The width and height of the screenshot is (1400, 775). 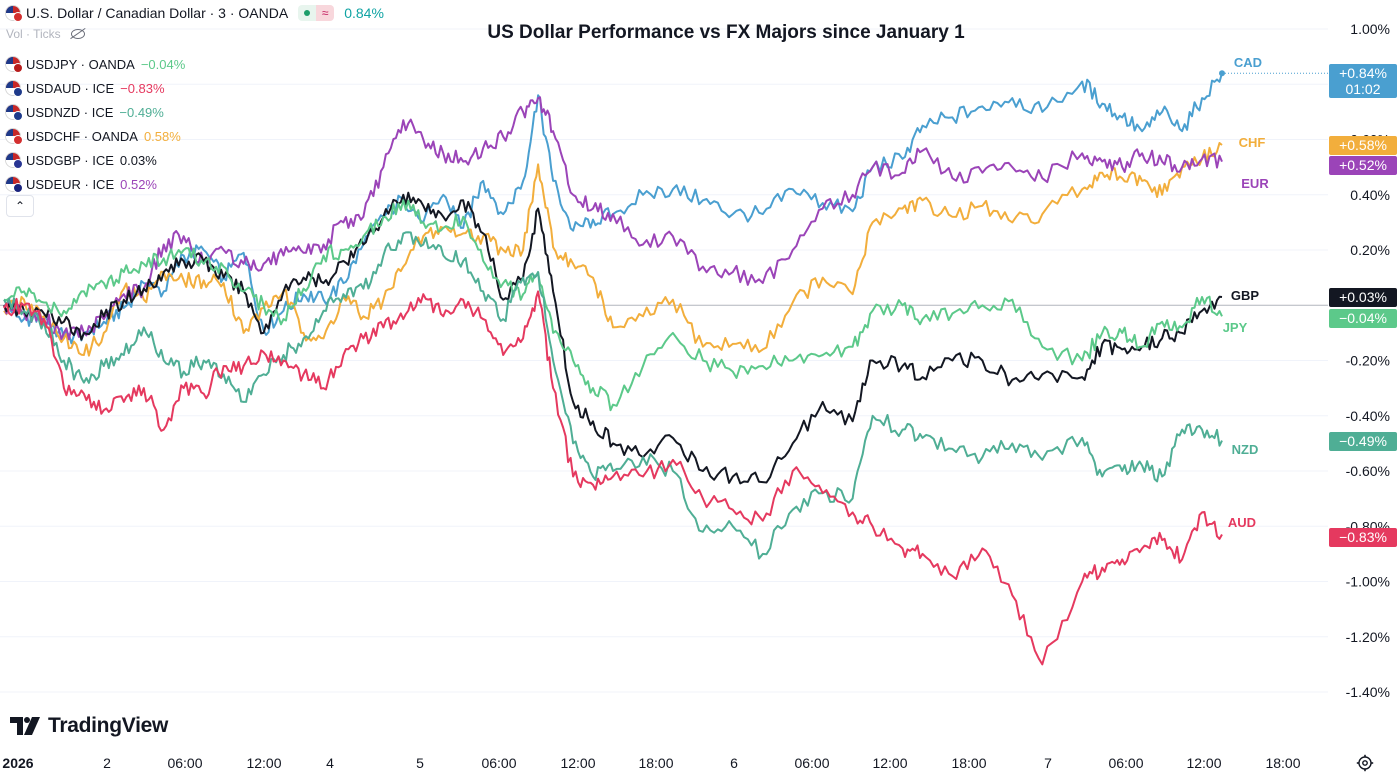 I want to click on price-tag-text: −0.49%, so click(x=1363, y=441).